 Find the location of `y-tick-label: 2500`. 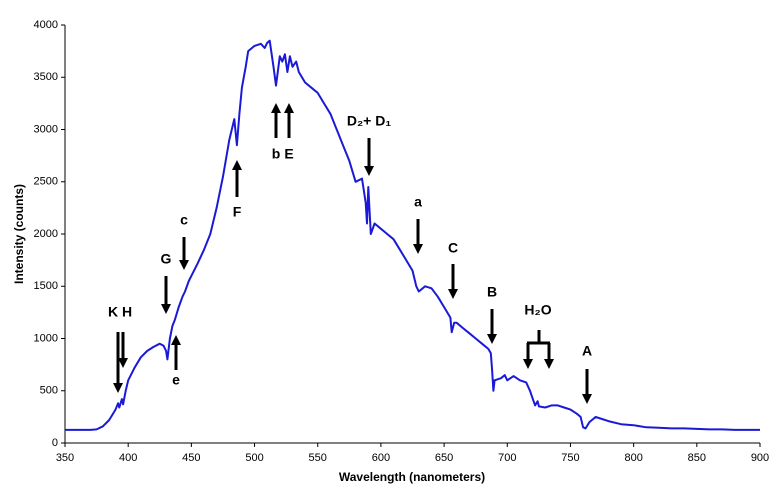

y-tick-label: 2500 is located at coordinates (46, 182).